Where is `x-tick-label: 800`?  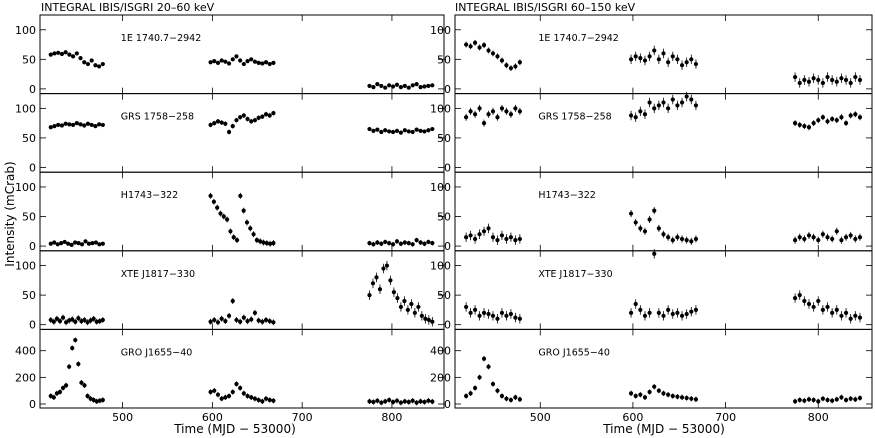
x-tick-label: 800 is located at coordinates (818, 417).